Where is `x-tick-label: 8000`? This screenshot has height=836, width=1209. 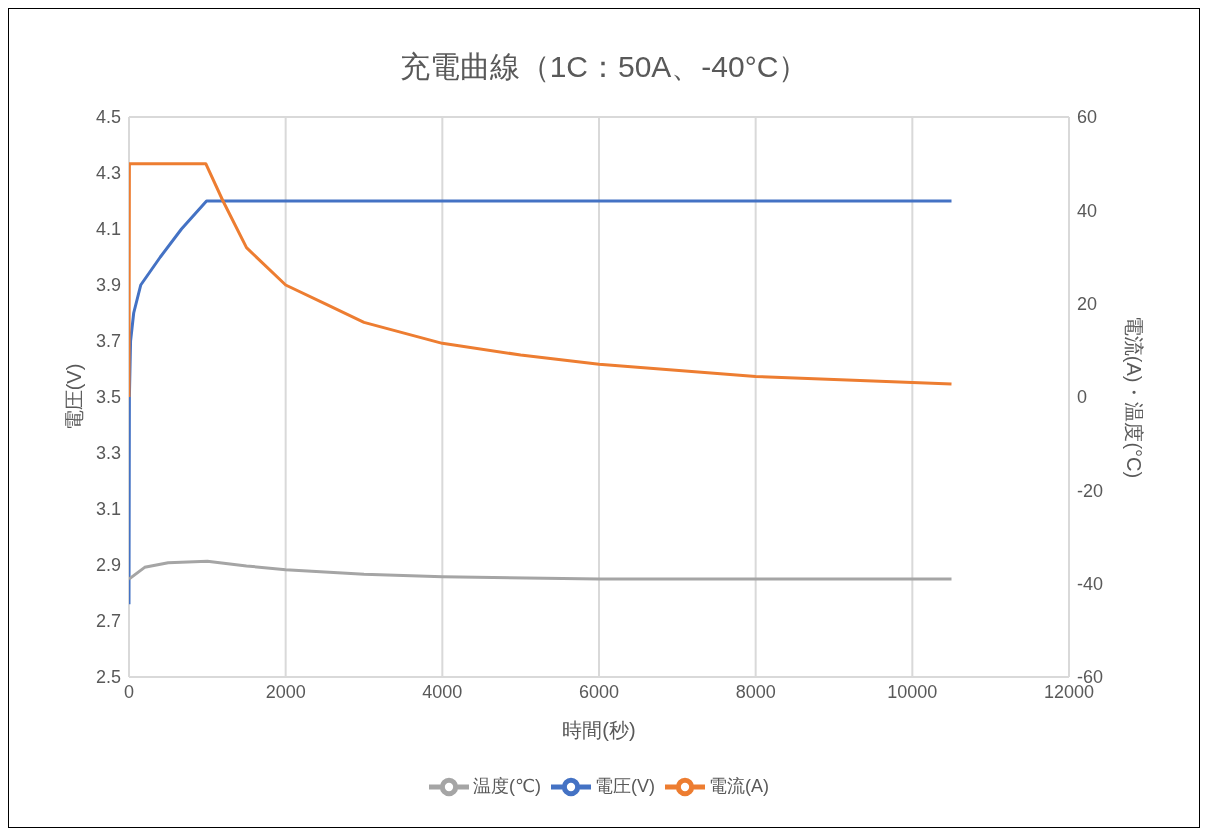 x-tick-label: 8000 is located at coordinates (755, 691).